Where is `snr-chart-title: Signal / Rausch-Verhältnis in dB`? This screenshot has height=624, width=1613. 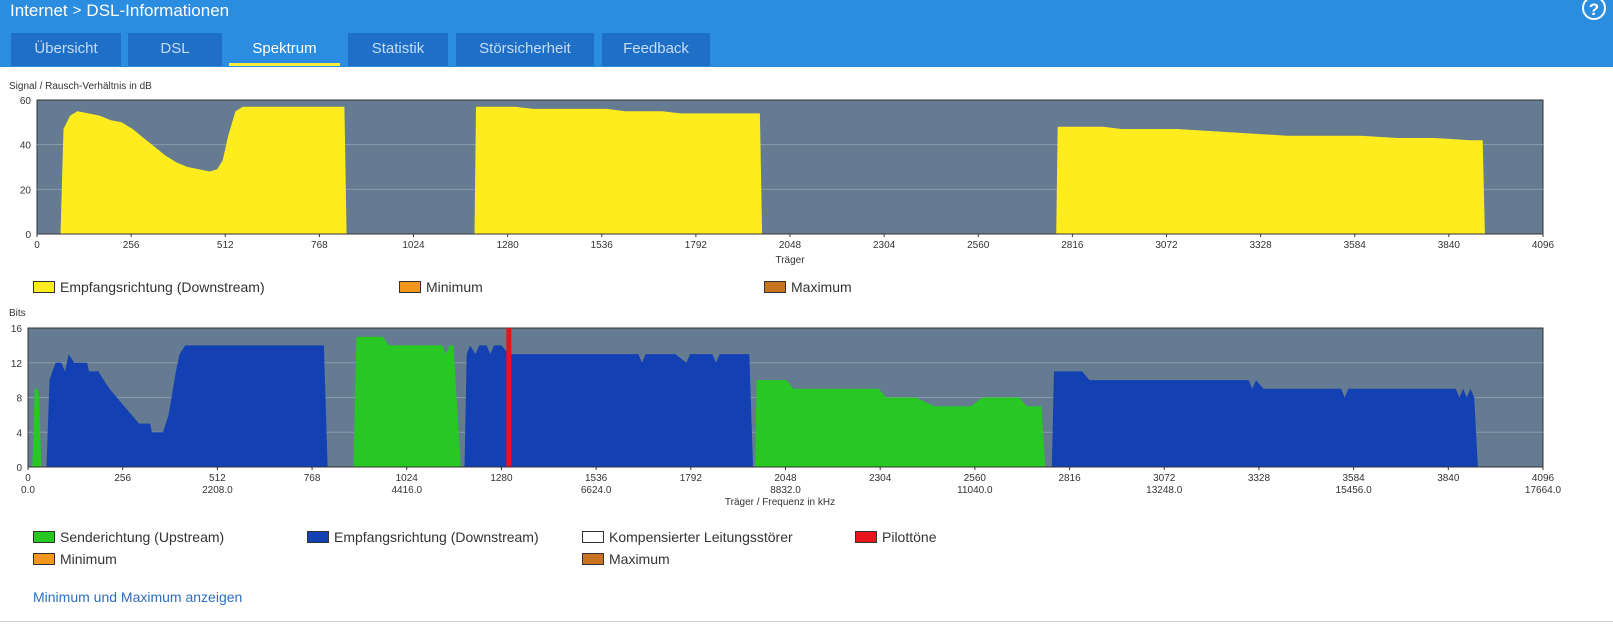
snr-chart-title: Signal / Rausch-Verhältnis in dB is located at coordinates (80, 86).